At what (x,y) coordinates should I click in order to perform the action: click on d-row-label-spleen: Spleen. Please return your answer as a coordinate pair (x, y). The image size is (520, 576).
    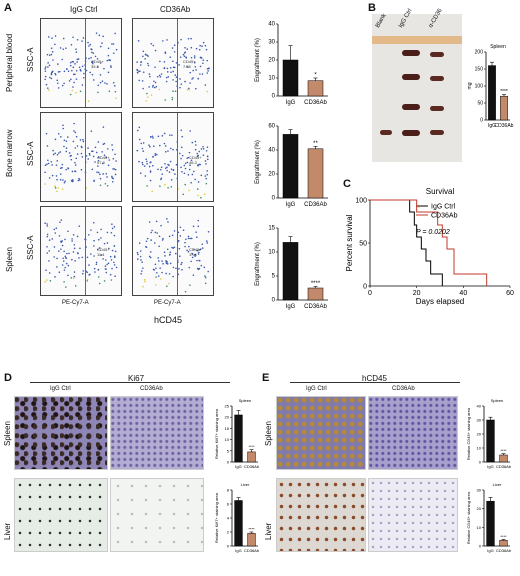
    Looking at the image, I should click on (7, 433).